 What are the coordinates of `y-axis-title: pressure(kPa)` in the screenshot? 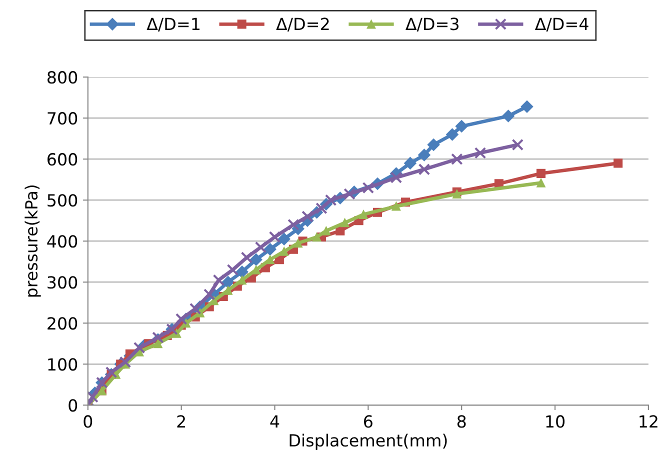 It's located at (32, 241).